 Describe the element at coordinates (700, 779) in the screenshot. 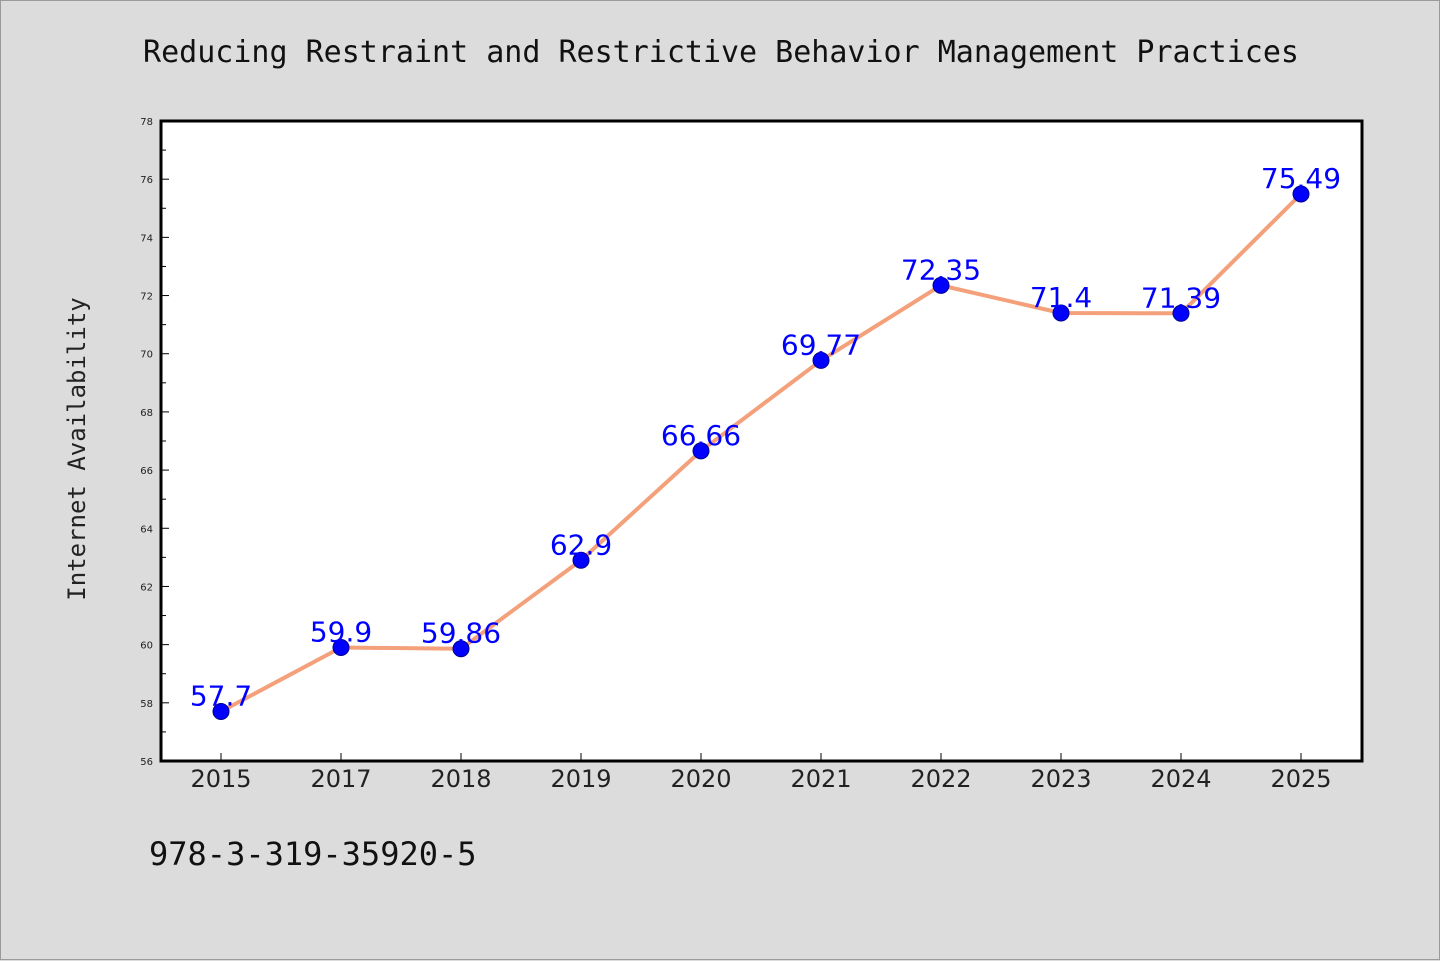

I see `x-tick-label-4: 2020` at that location.